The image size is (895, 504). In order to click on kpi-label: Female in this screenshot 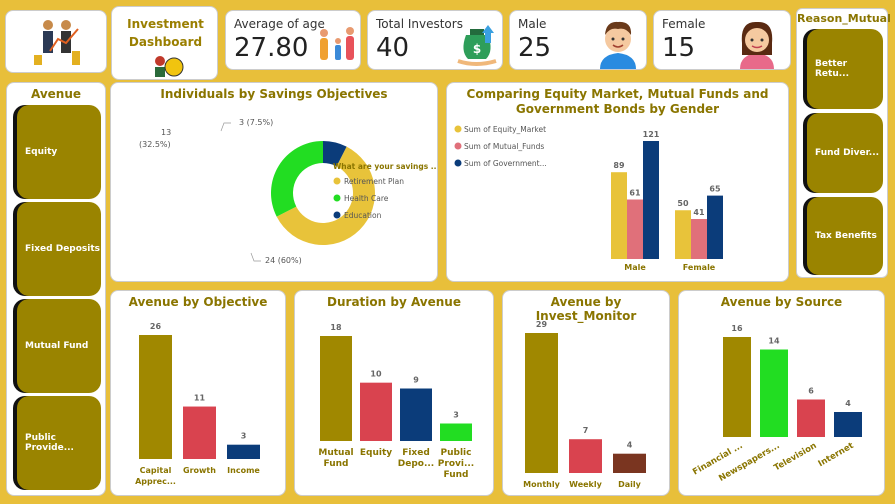, I will do `click(684, 24)`.